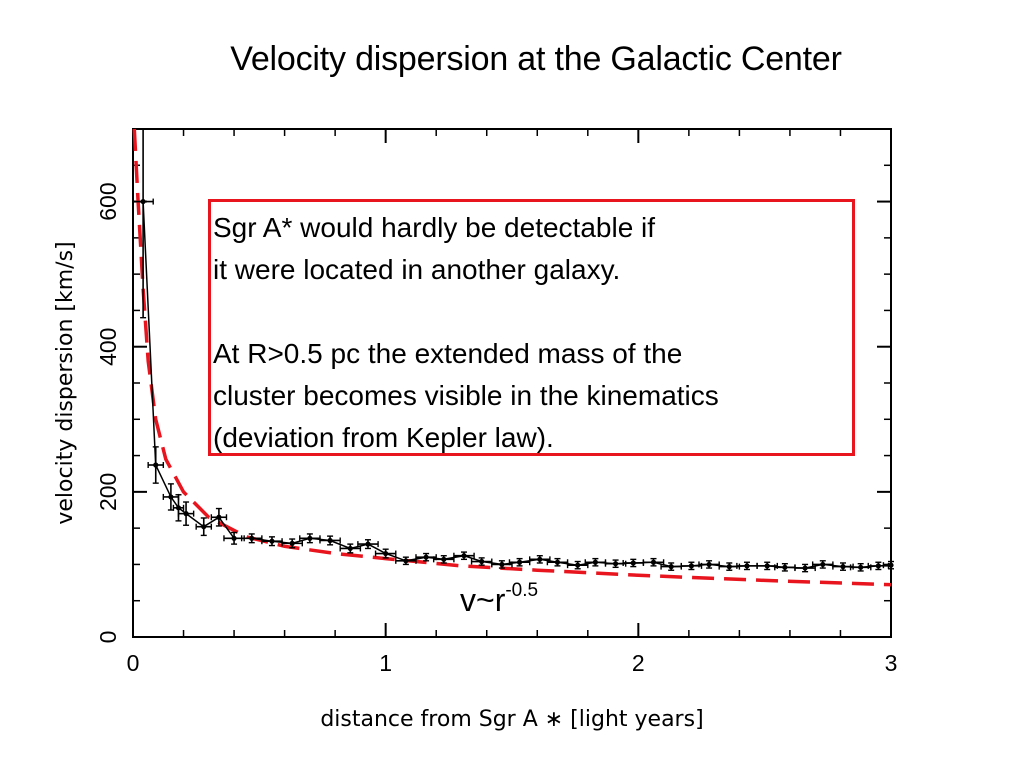  Describe the element at coordinates (383, 437) in the screenshot. I see `annotation-line: (deviation from Kepler law).` at that location.